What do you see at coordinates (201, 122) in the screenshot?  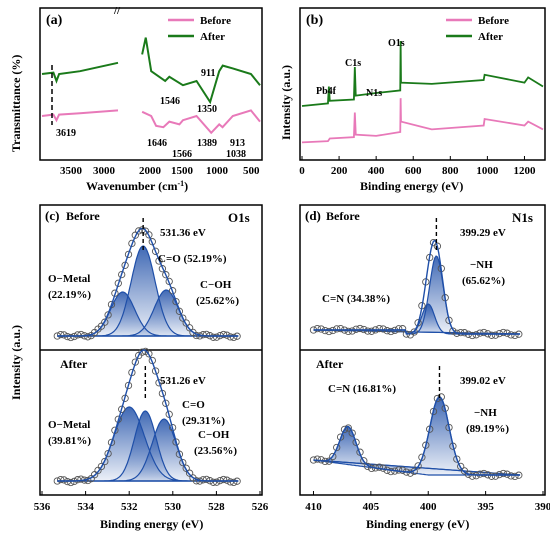 I see `series-a-before-seg1` at bounding box center [201, 122].